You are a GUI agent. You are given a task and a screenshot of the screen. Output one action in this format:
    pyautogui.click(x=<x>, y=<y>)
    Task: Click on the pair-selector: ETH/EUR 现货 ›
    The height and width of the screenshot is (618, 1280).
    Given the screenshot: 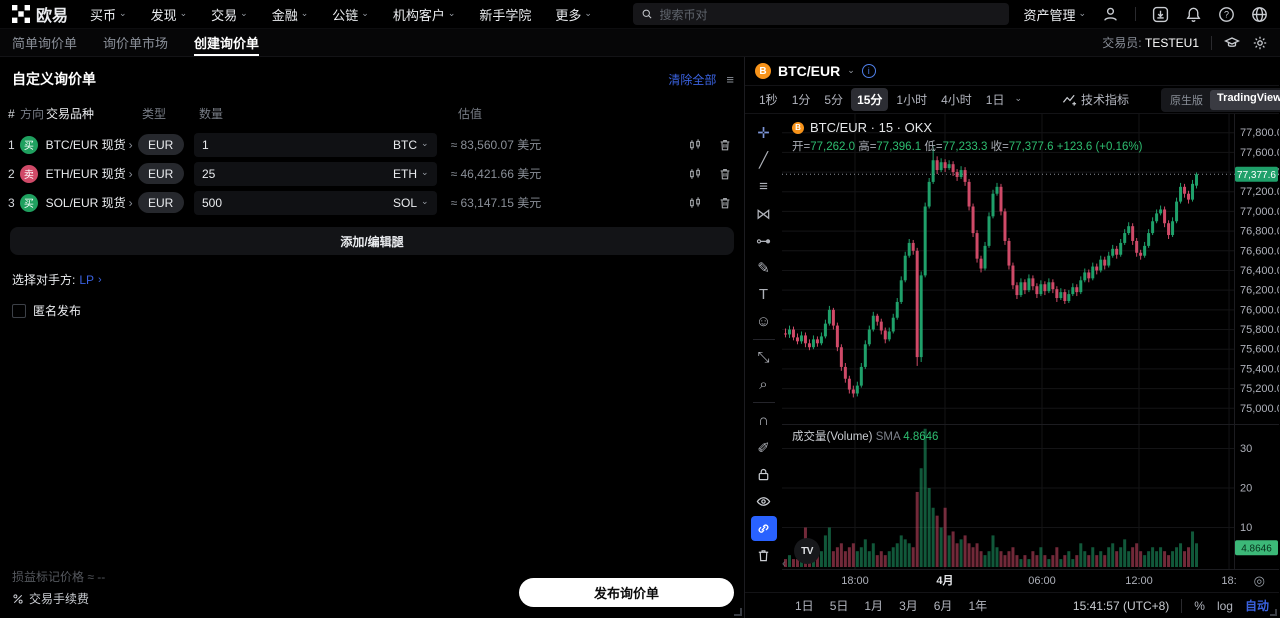 What is the action you would take?
    pyautogui.click(x=89, y=174)
    